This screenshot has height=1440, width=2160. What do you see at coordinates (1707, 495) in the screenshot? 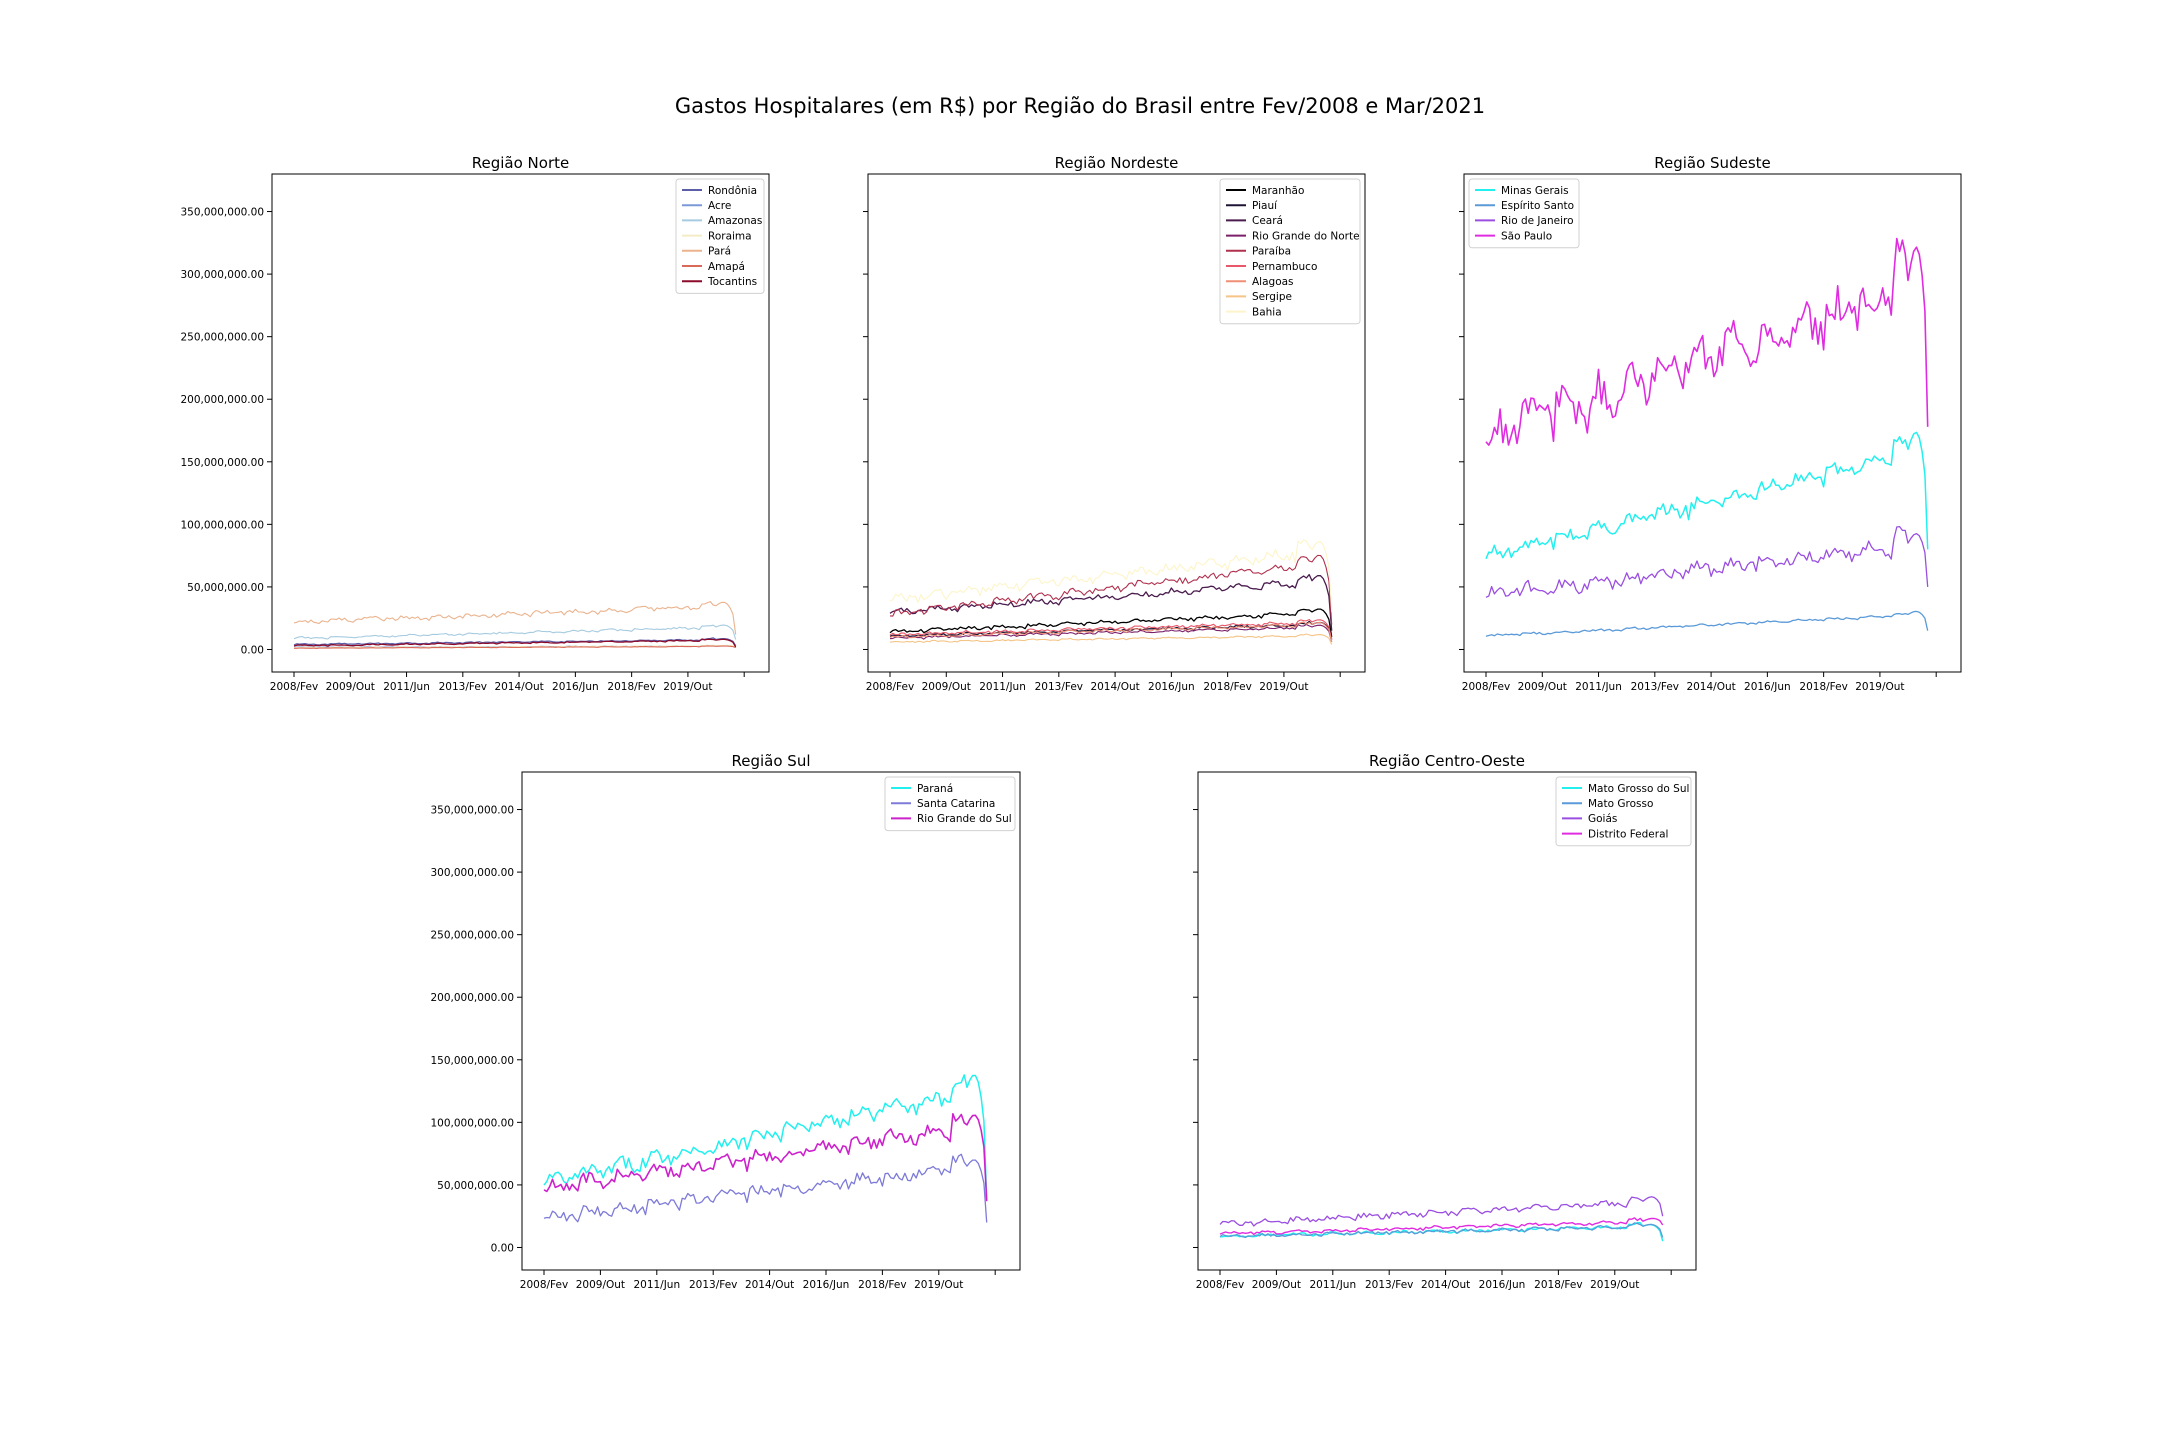
I see `series-line-minas-gerais` at bounding box center [1707, 495].